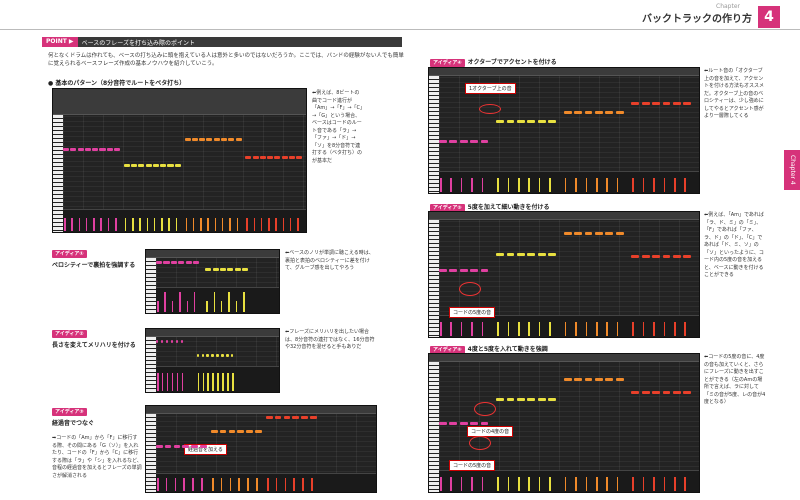  I want to click on idea2-title: 長さを変えてメリハリを付ける, so click(94, 345).